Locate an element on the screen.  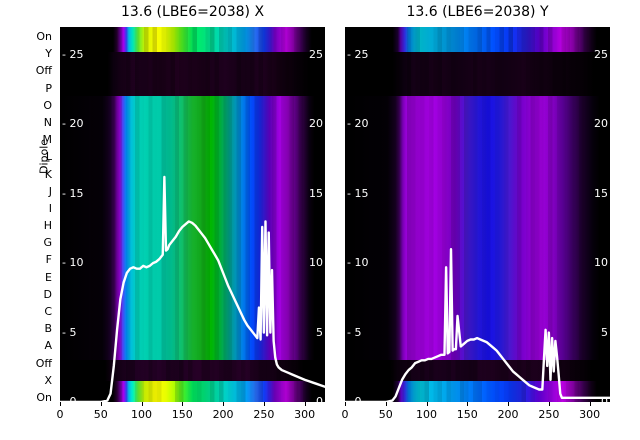
category-tick-left: G is located at coordinates (47, 243).